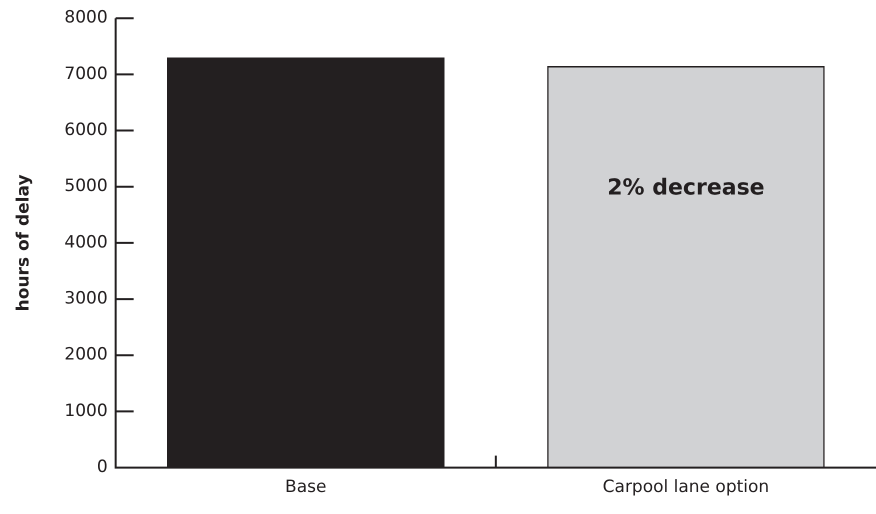 This screenshot has height=514, width=876. What do you see at coordinates (86, 18) in the screenshot?
I see `y-tick-label: 8000` at bounding box center [86, 18].